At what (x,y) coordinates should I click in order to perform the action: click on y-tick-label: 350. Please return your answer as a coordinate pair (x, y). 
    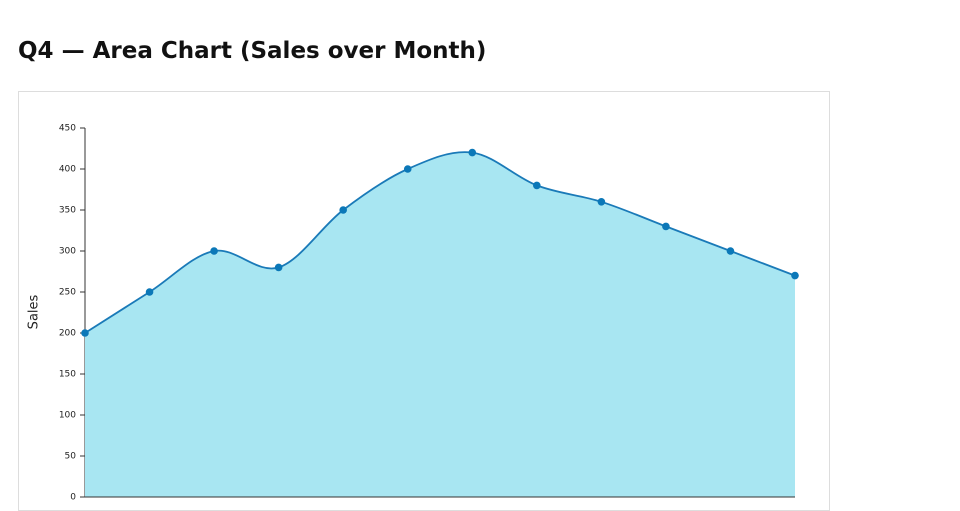
    Looking at the image, I should click on (67, 211).